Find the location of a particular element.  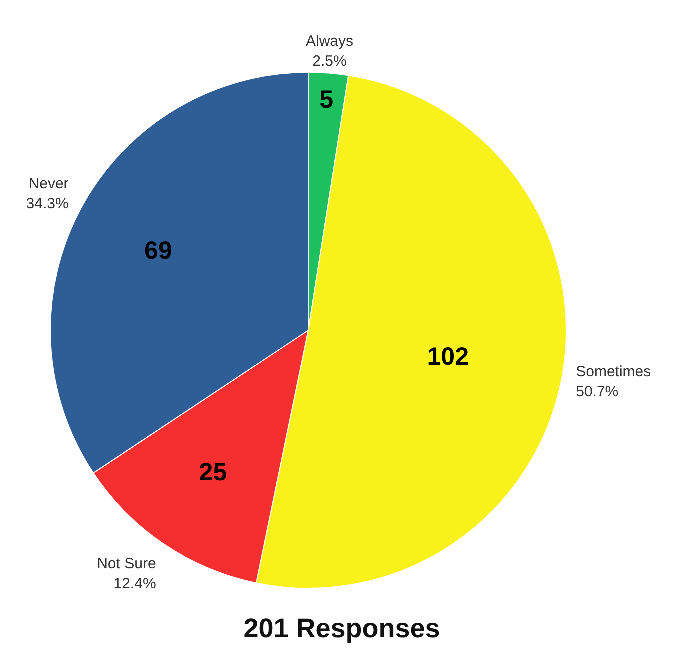

data-label: 5 is located at coordinates (327, 100).